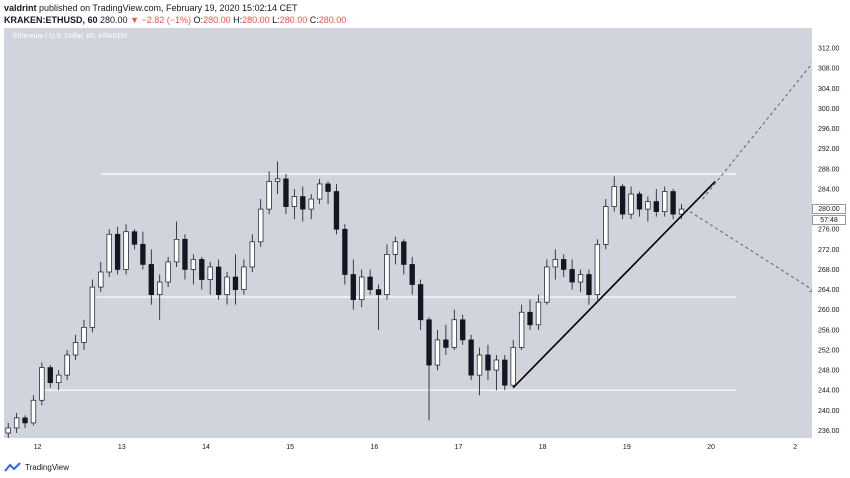 The width and height of the screenshot is (850, 478). I want to click on price-tick-label: 240.00, so click(829, 411).